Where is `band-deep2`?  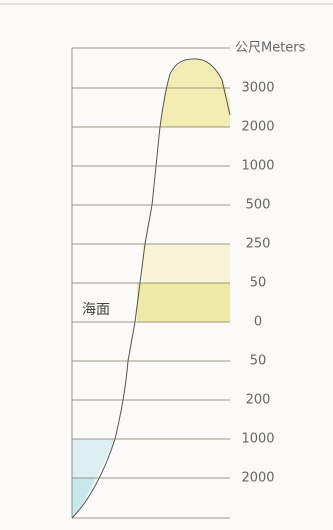
band-deep2 is located at coordinates (84, 498).